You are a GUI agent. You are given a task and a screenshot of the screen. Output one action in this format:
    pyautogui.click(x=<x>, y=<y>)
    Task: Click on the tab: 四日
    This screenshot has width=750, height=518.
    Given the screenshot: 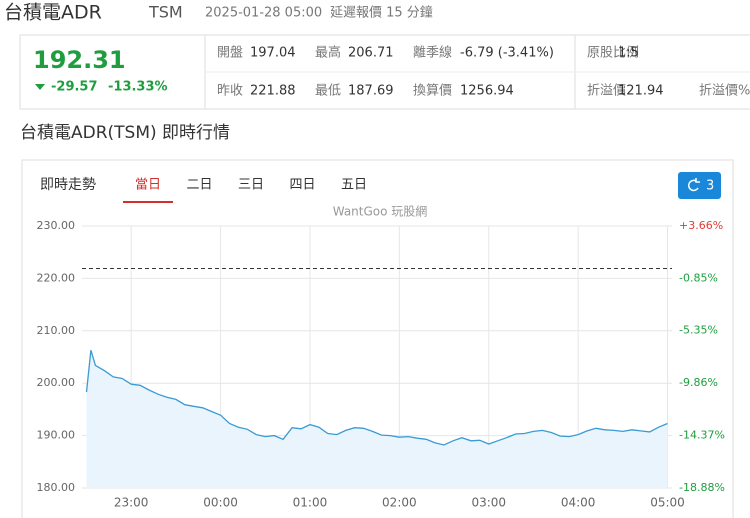 What is the action you would take?
    pyautogui.click(x=302, y=185)
    